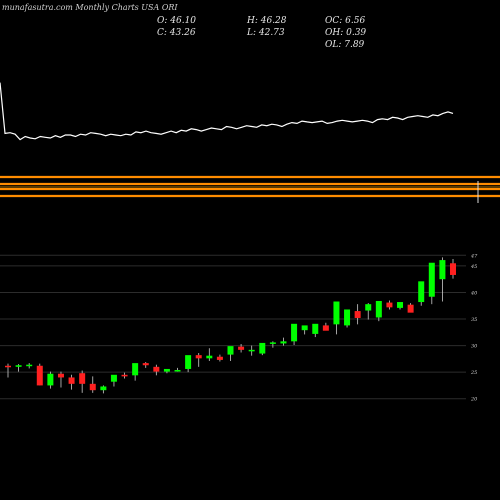 The width and height of the screenshot is (500, 500). Describe the element at coordinates (250, 187) in the screenshot. I see `band-fill` at that location.